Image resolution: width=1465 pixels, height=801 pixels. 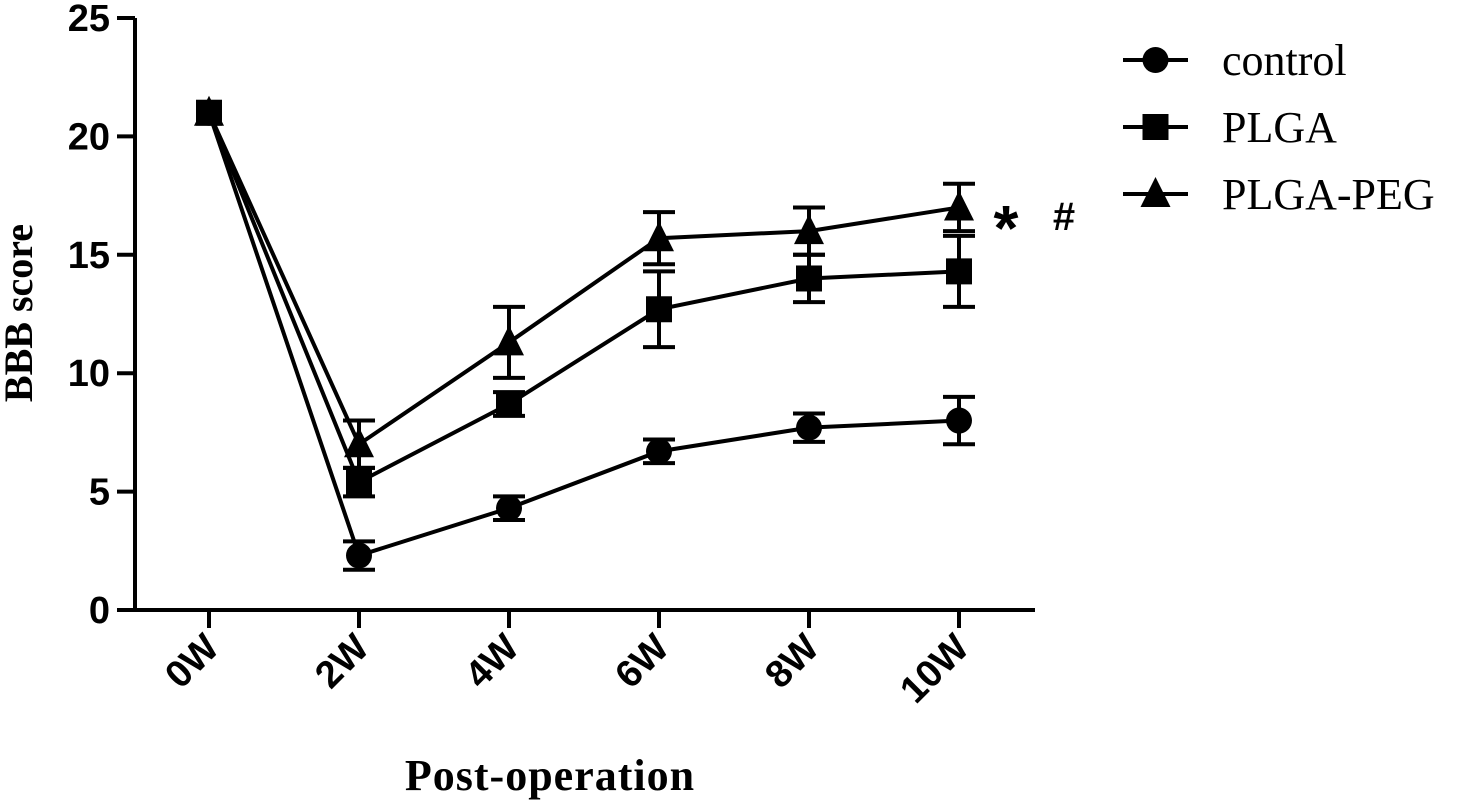 I want to click on legend-item-PLGA: PLGA, so click(x=1230, y=127).